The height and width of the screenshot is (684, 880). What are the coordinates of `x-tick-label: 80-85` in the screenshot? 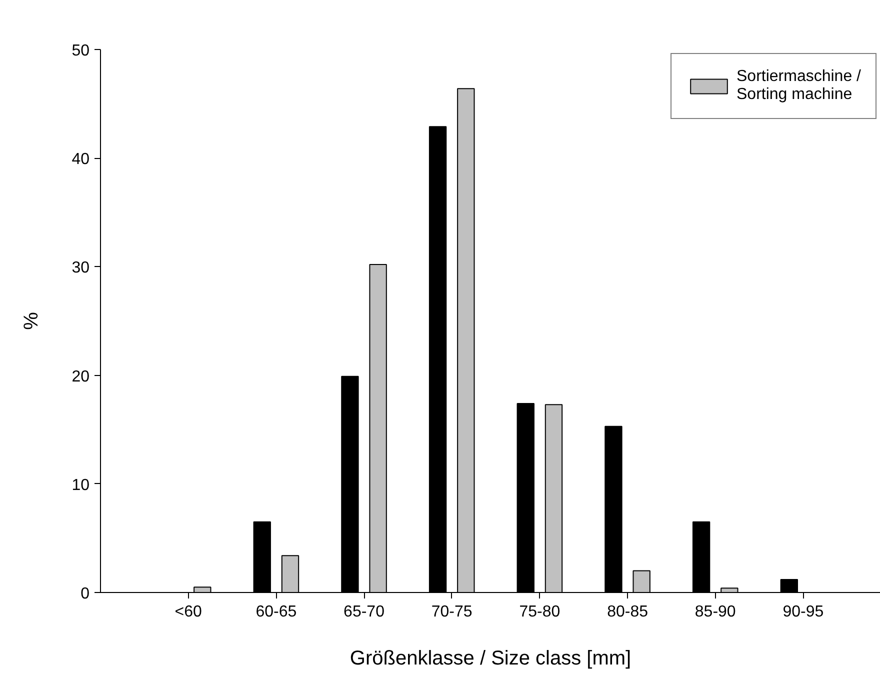 It's located at (627, 612).